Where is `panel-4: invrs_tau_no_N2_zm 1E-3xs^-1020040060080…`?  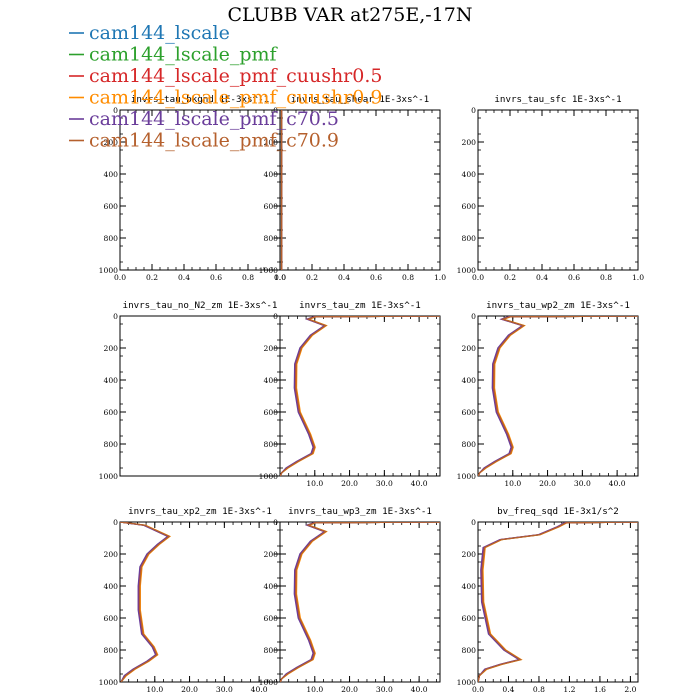
panel-4: invrs_tau_no_N2_zm 1E-3xs^-1020040060080… is located at coordinates (190, 390).